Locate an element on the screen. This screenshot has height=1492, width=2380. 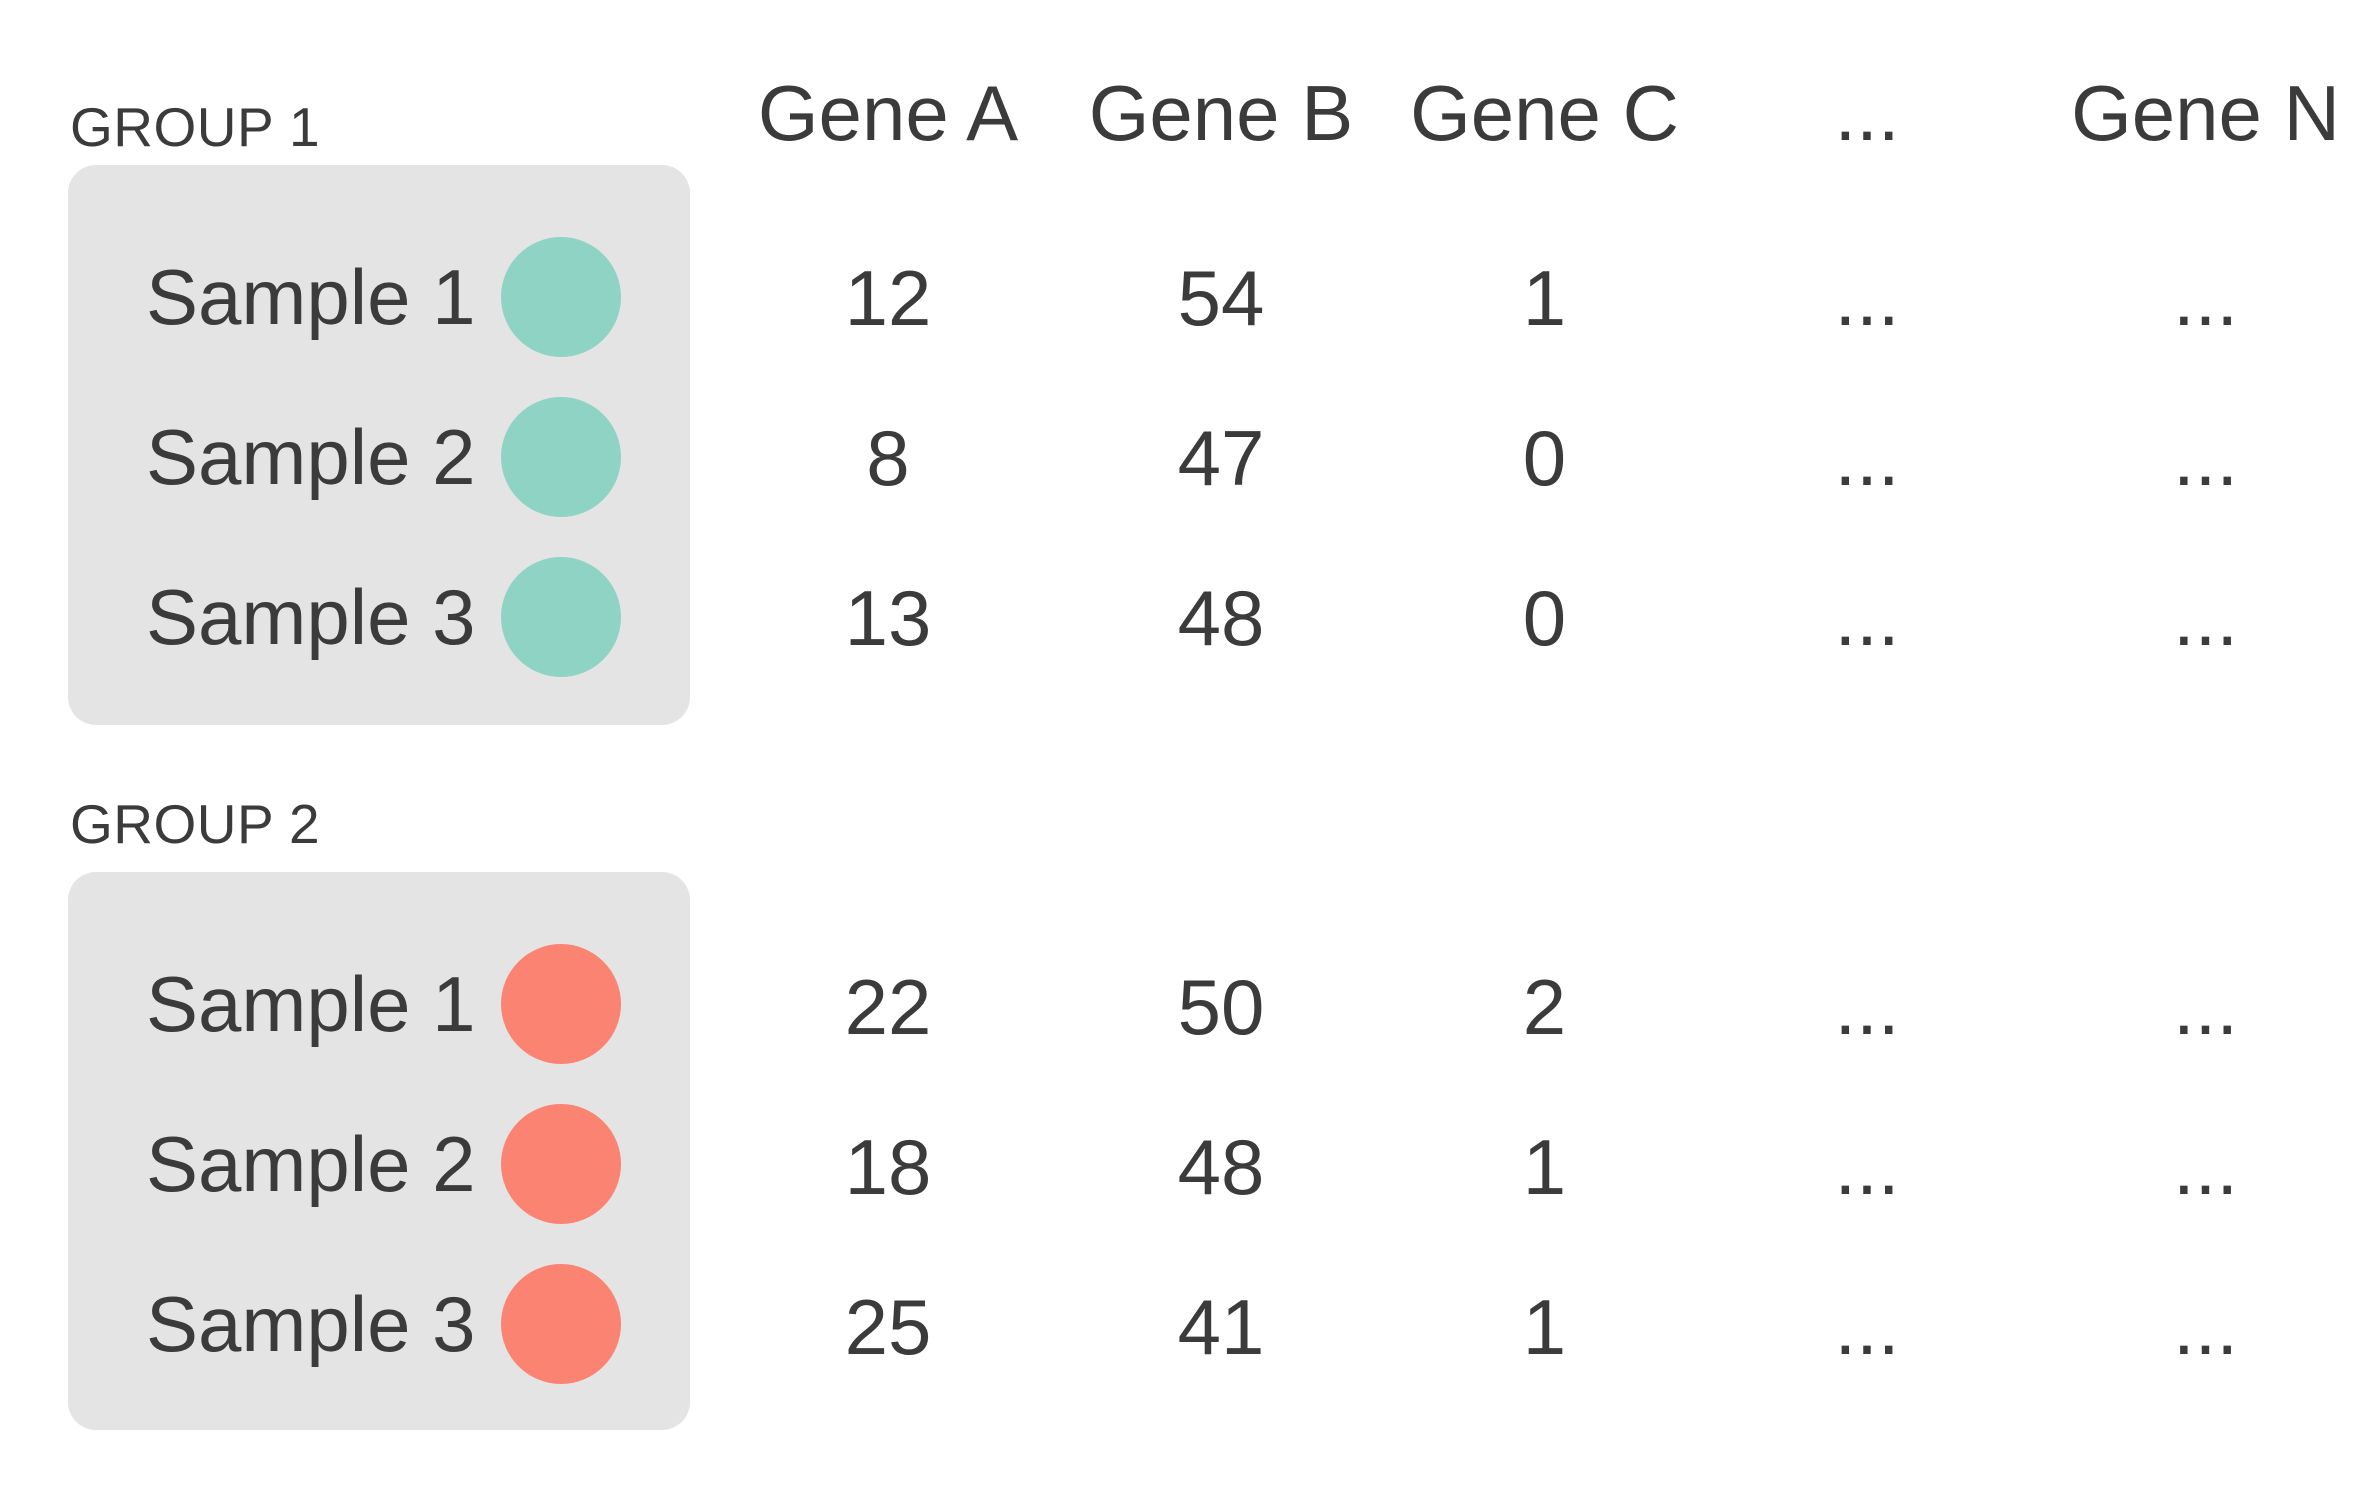
count-cell: 12 is located at coordinates (888, 298).